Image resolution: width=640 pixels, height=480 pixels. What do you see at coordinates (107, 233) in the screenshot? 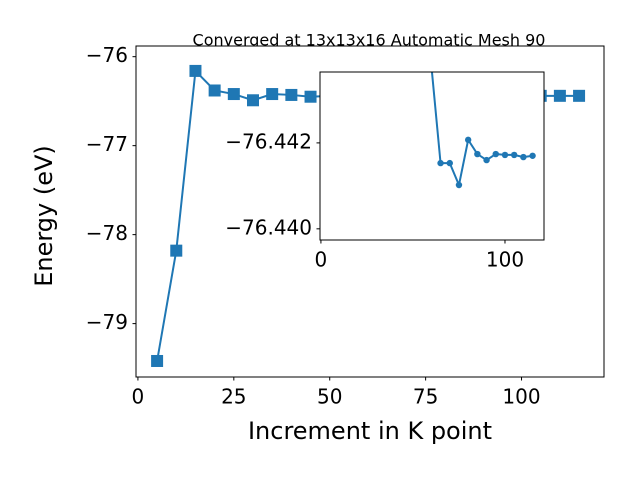
I see `y-tick-label: −78` at bounding box center [107, 233].